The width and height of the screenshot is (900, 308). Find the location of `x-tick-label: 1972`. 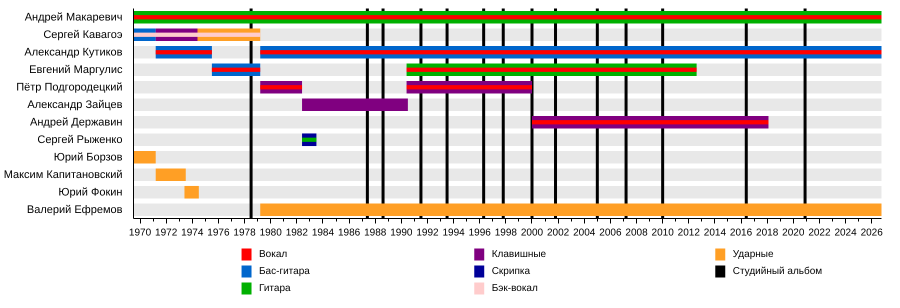

x-tick-label: 1972 is located at coordinates (166, 233).